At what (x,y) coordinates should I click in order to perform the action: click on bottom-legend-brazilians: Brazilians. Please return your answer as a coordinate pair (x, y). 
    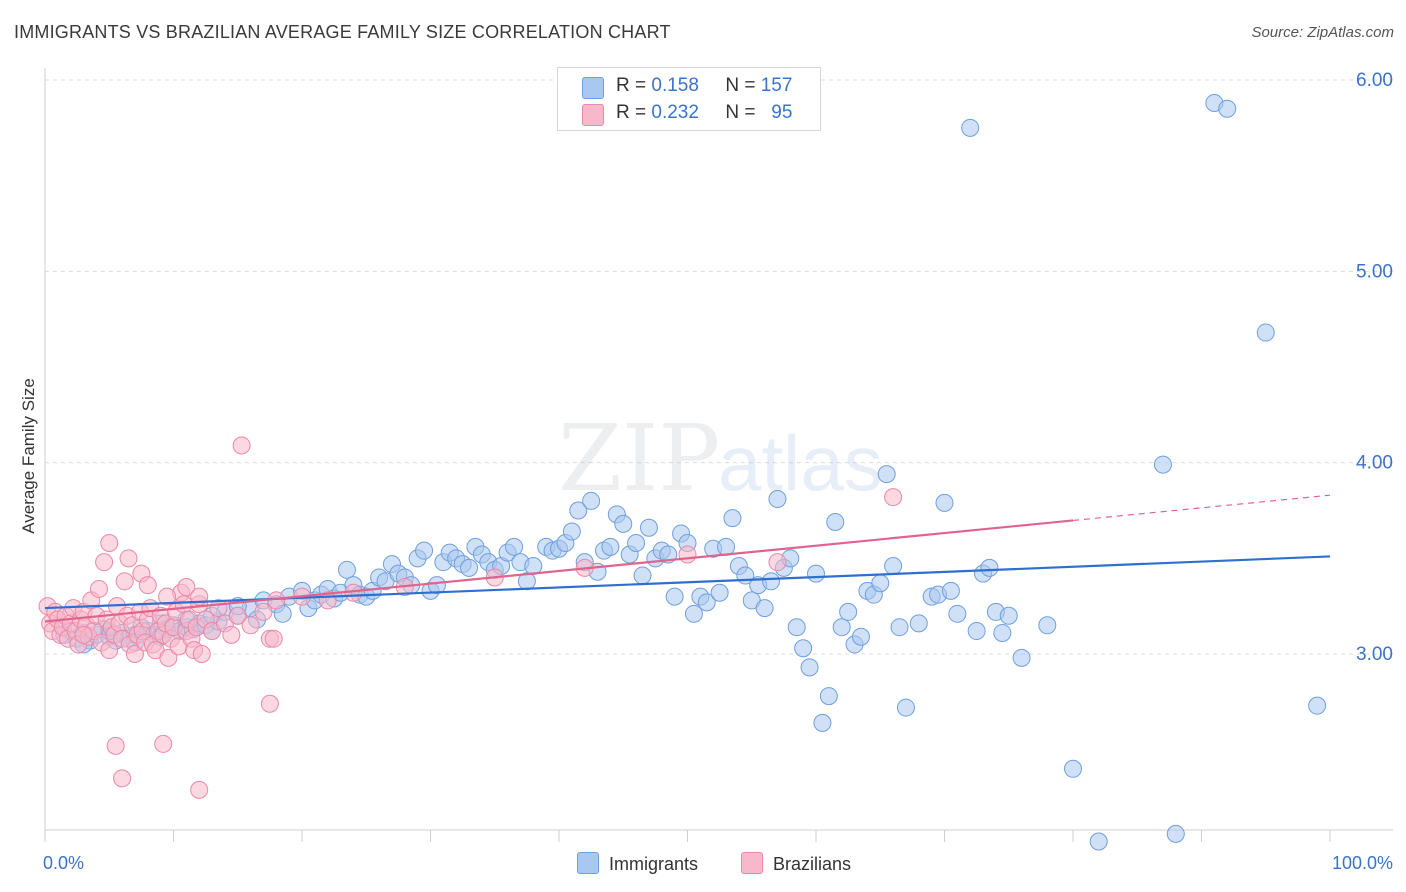
    Looking at the image, I should click on (796, 863).